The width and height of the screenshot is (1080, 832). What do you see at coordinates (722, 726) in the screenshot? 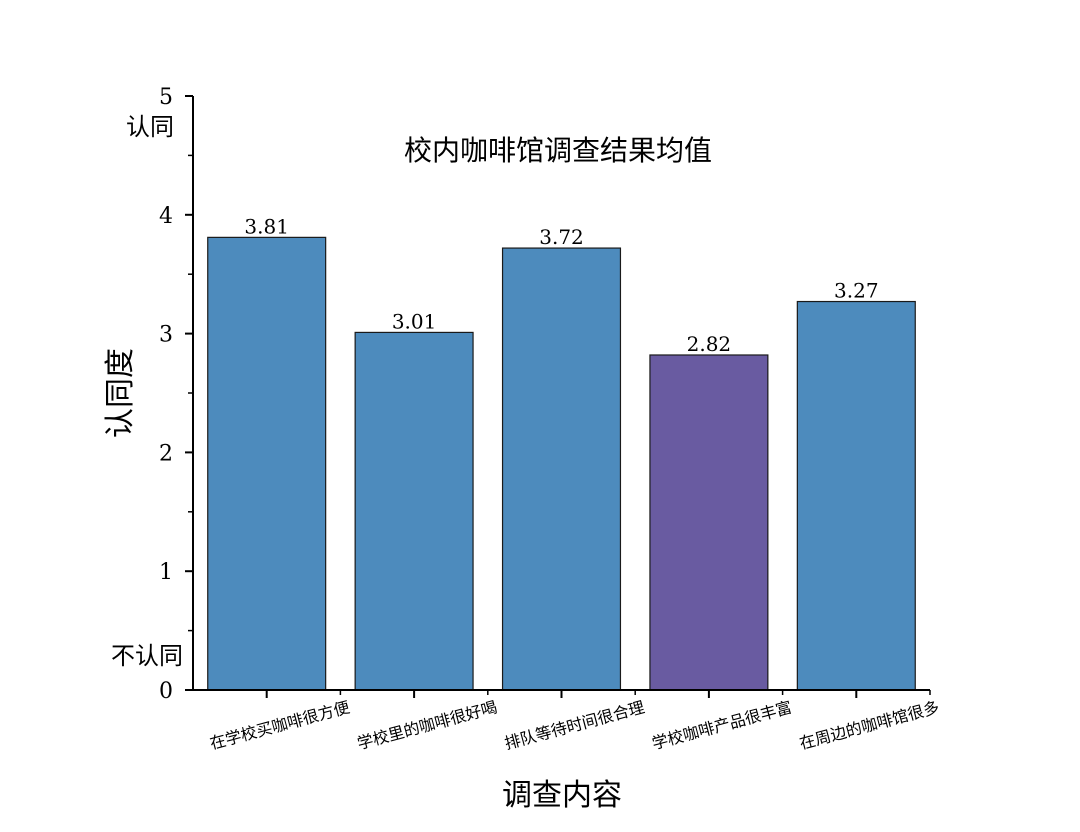
I see `x-category-label: 学校咖啡产品很丰富` at bounding box center [722, 726].